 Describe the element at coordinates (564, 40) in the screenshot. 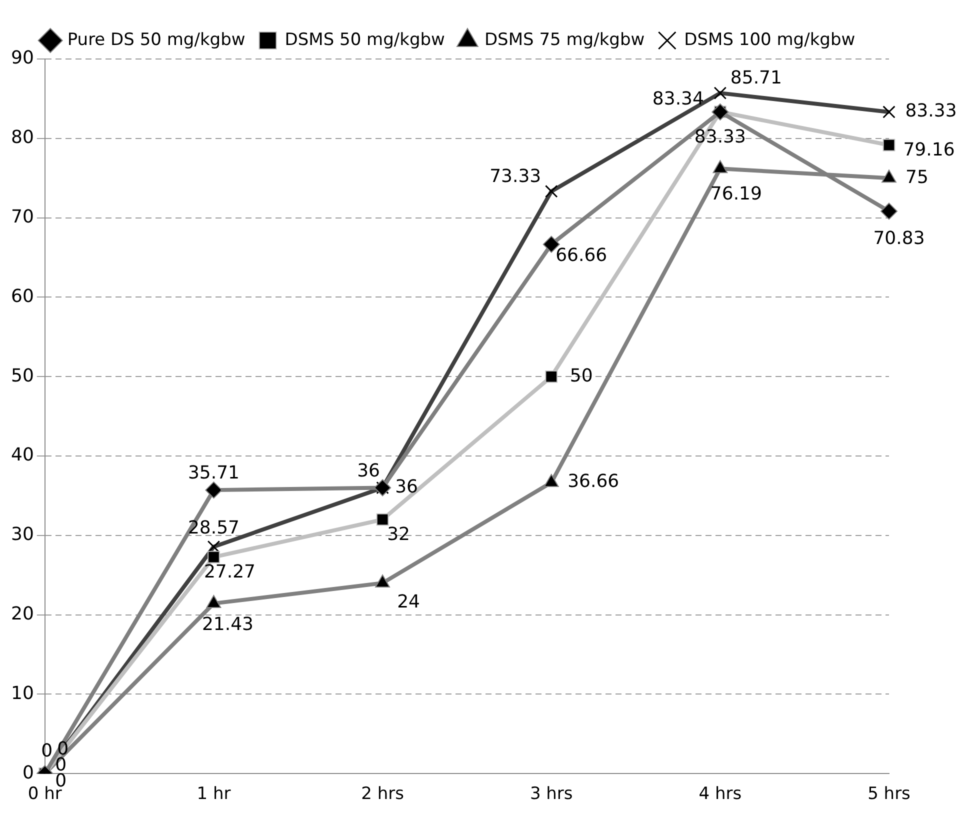

I see `legend-label: DSMS 75 mg/kgbw` at that location.